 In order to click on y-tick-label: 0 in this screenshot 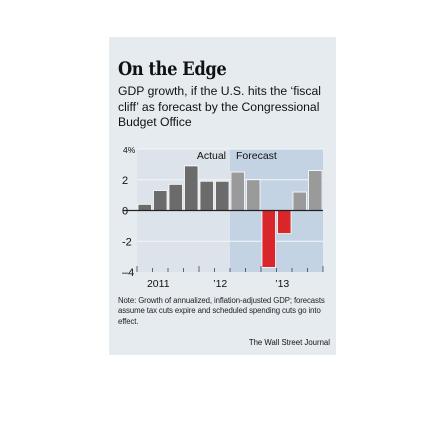, I will do `click(125, 212)`.